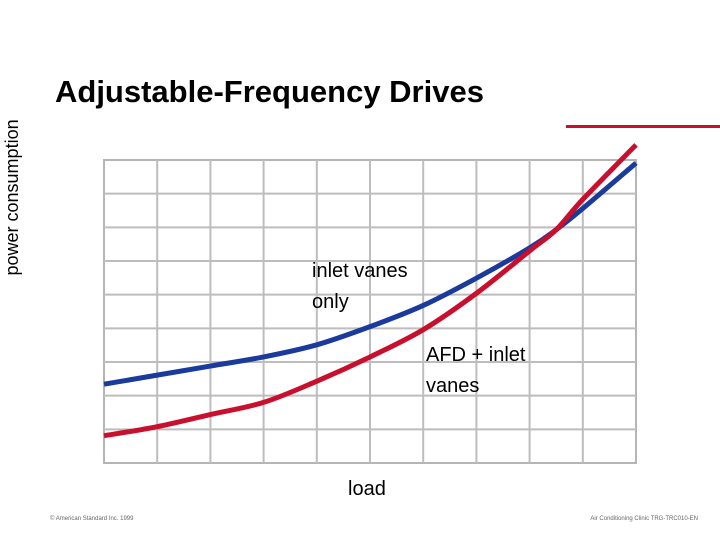 The width and height of the screenshot is (720, 540). I want to click on annotation-afd-line1: AFD + inlet, so click(476, 355).